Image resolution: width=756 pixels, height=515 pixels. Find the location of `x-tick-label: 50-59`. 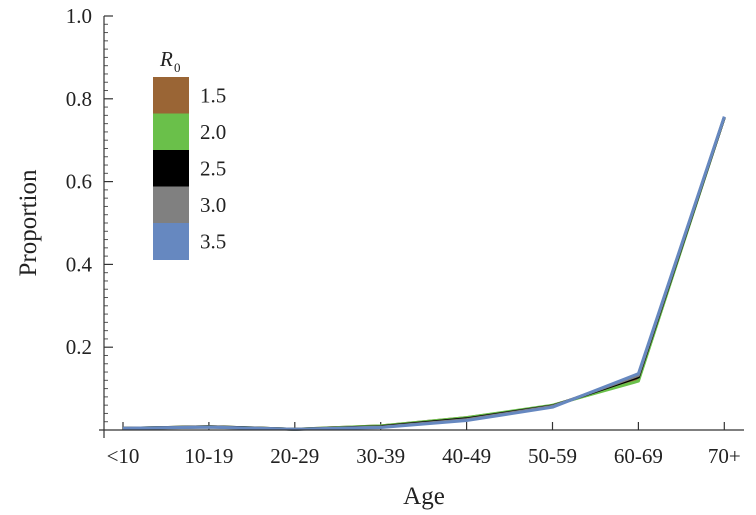

x-tick-label: 50-59 is located at coordinates (552, 456).